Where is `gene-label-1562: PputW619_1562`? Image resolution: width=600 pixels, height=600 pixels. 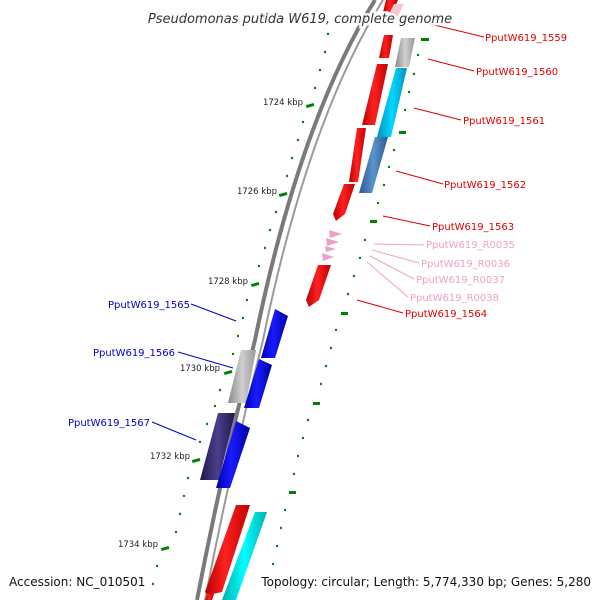
gene-label-1562: PputW619_1562 is located at coordinates (485, 185).